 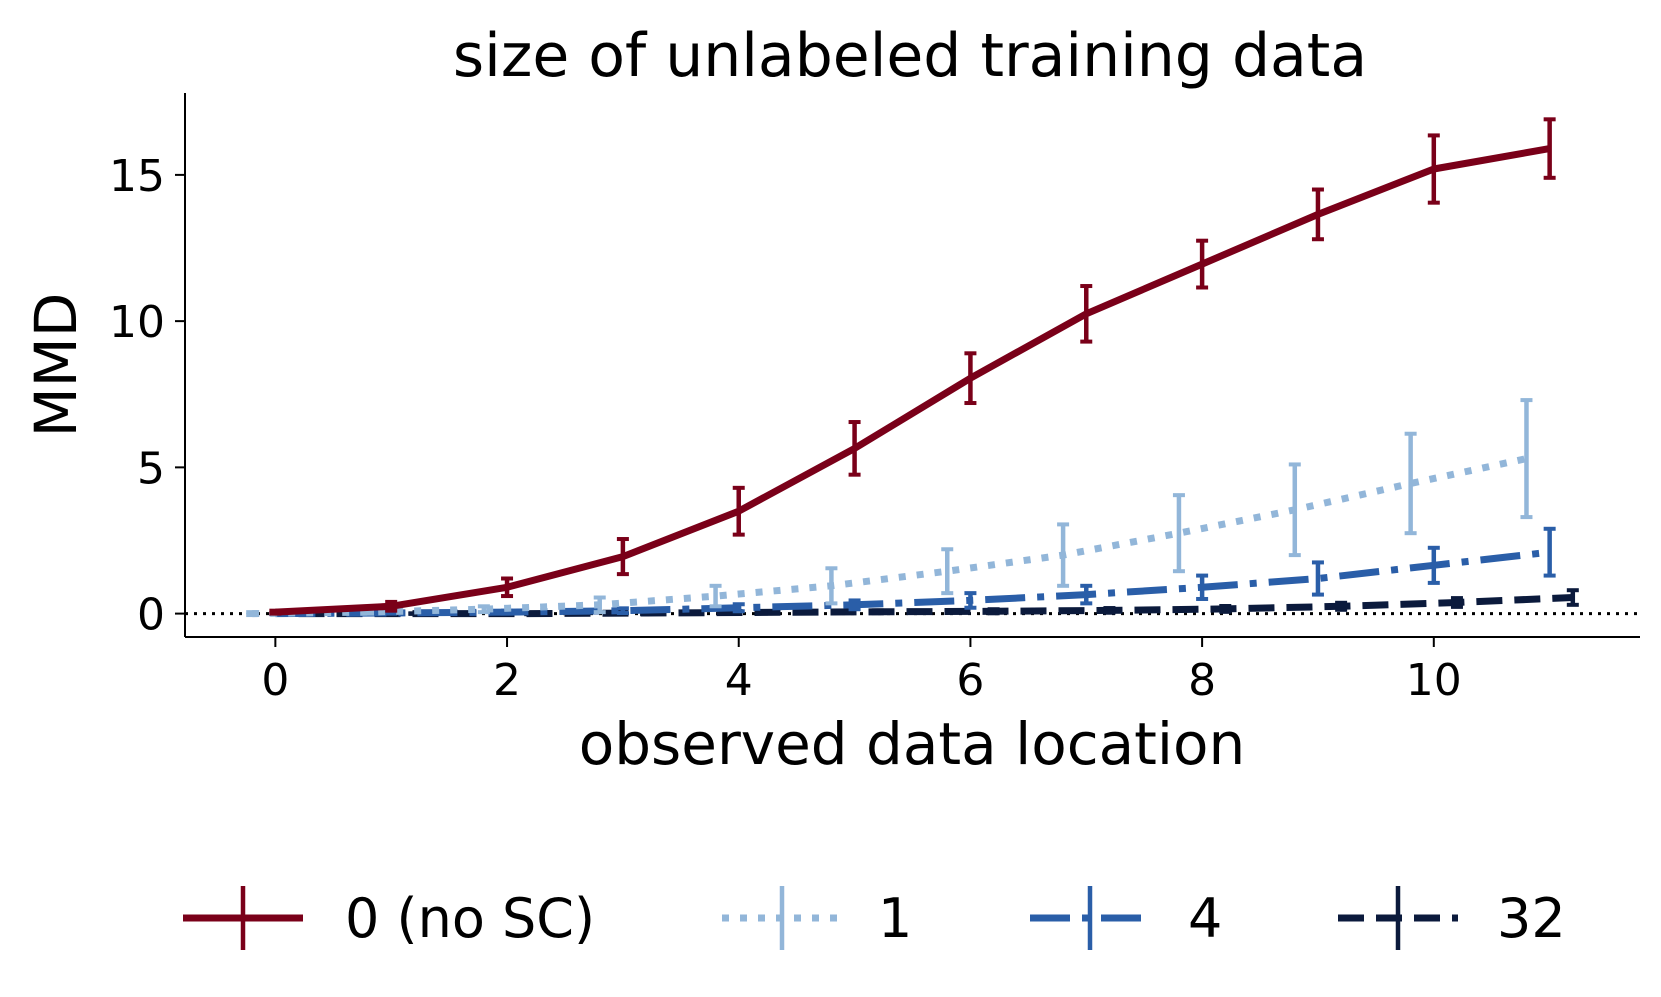 What do you see at coordinates (739, 680) in the screenshot?
I see `x-tick-label: 4` at bounding box center [739, 680].